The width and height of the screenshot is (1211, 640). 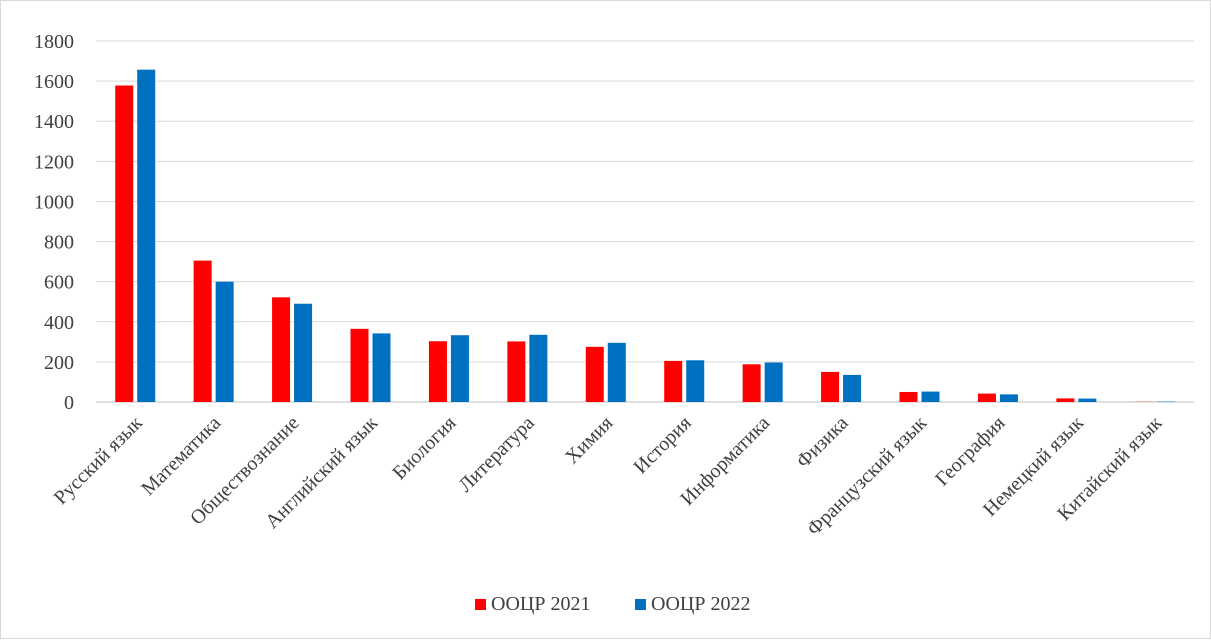 I want to click on legend-label: ООЦР 2022, so click(x=700, y=604).